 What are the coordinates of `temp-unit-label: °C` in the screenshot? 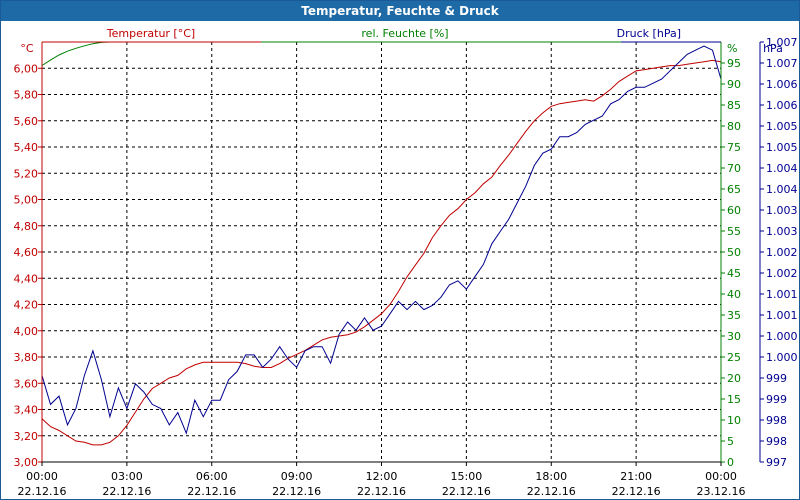 It's located at (27, 48).